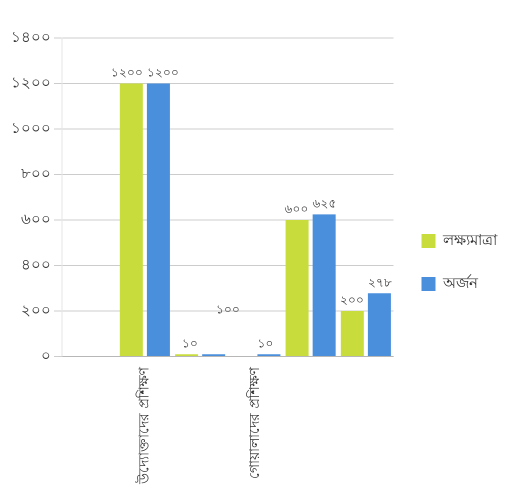 The image size is (525, 495). Describe the element at coordinates (36, 309) in the screenshot. I see `y-tick-label: ২০০` at that location.